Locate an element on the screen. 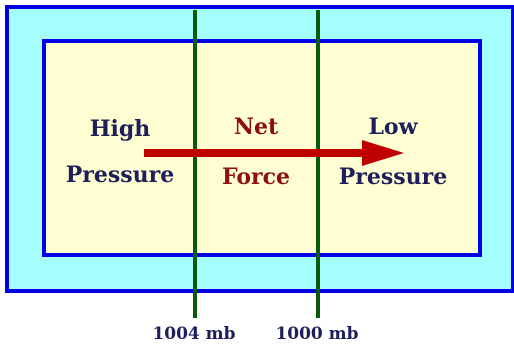 This screenshot has width=514, height=345. low-pressure-label-line2: Pressure is located at coordinates (393, 177).